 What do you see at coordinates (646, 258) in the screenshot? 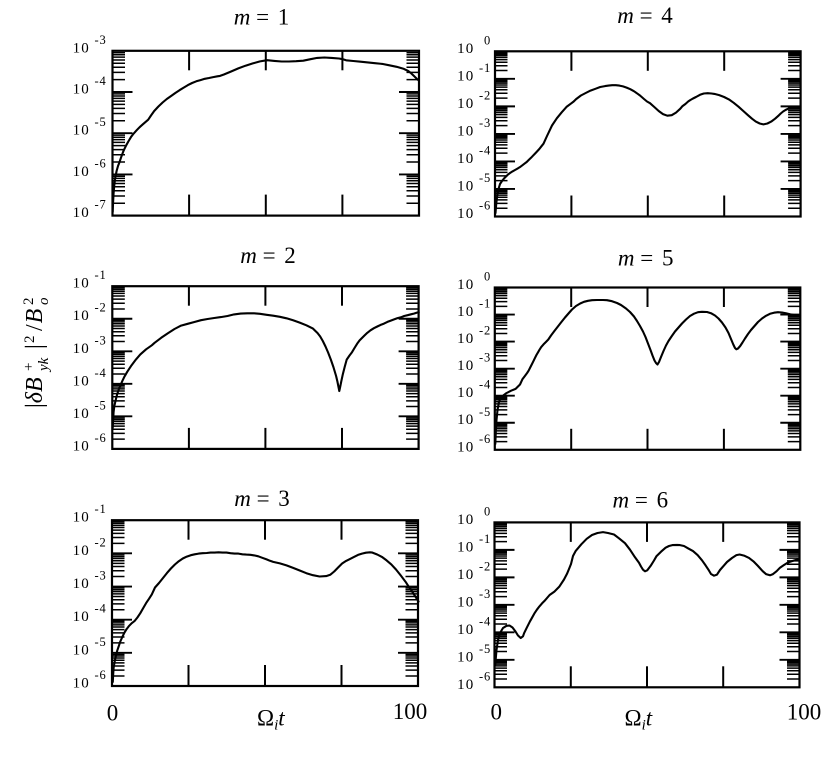
I see `svg-text: m = 5` at bounding box center [646, 258].